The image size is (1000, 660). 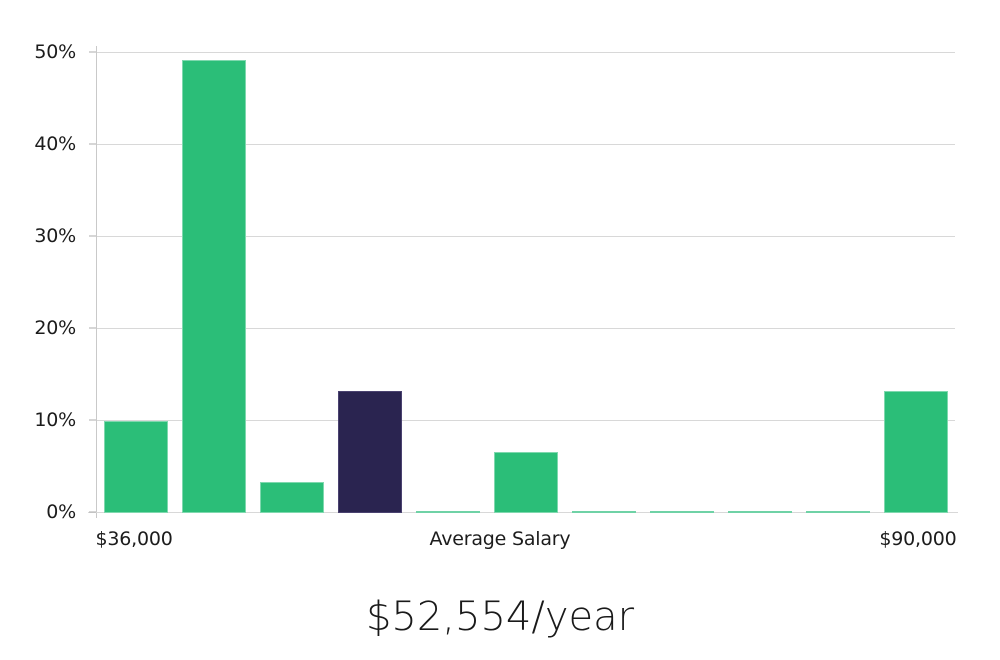 What do you see at coordinates (134, 539) in the screenshot?
I see `x-axis-label-min: $36,000` at bounding box center [134, 539].